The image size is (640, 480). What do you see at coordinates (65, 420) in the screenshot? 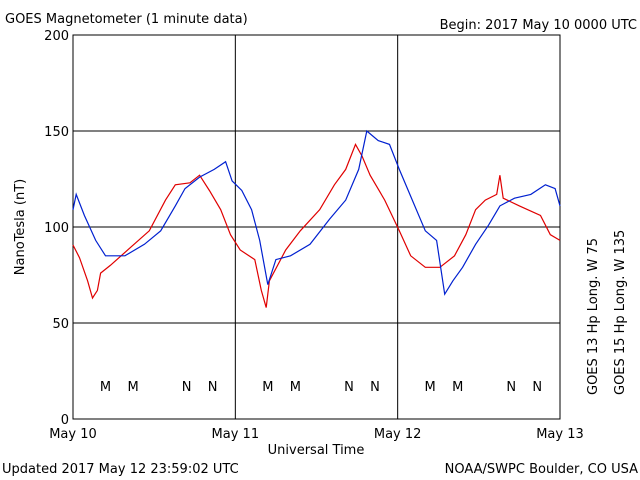
I see `y-tick-label: 0` at bounding box center [65, 420].